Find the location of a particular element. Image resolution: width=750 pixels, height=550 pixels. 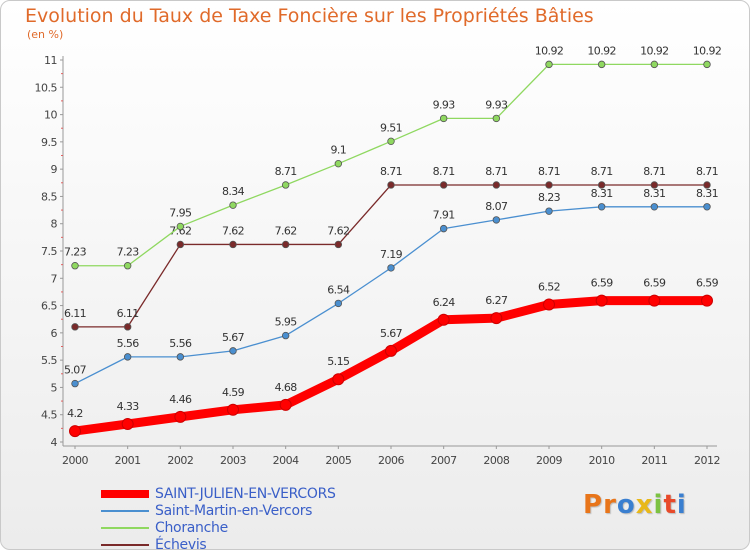

data-label: 5.67 is located at coordinates (233, 337).